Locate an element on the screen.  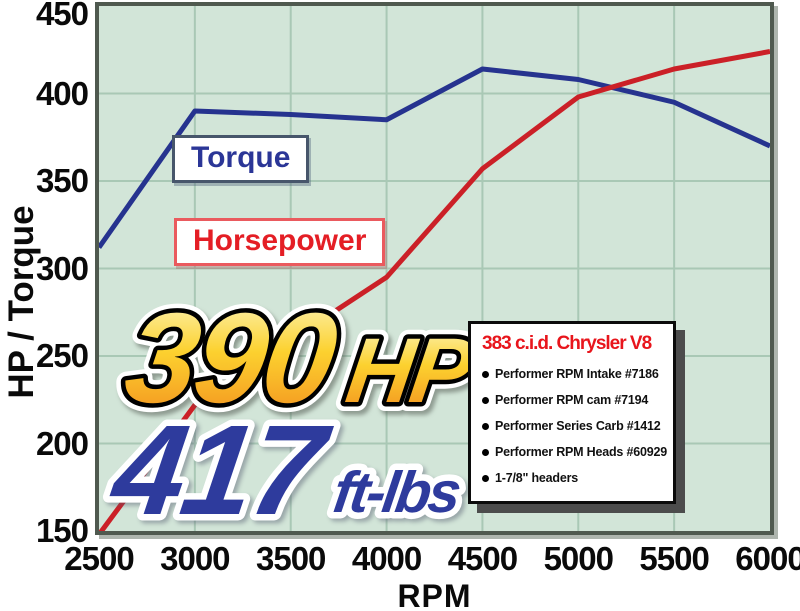
x-tick-label: 2500 is located at coordinates (99, 558).